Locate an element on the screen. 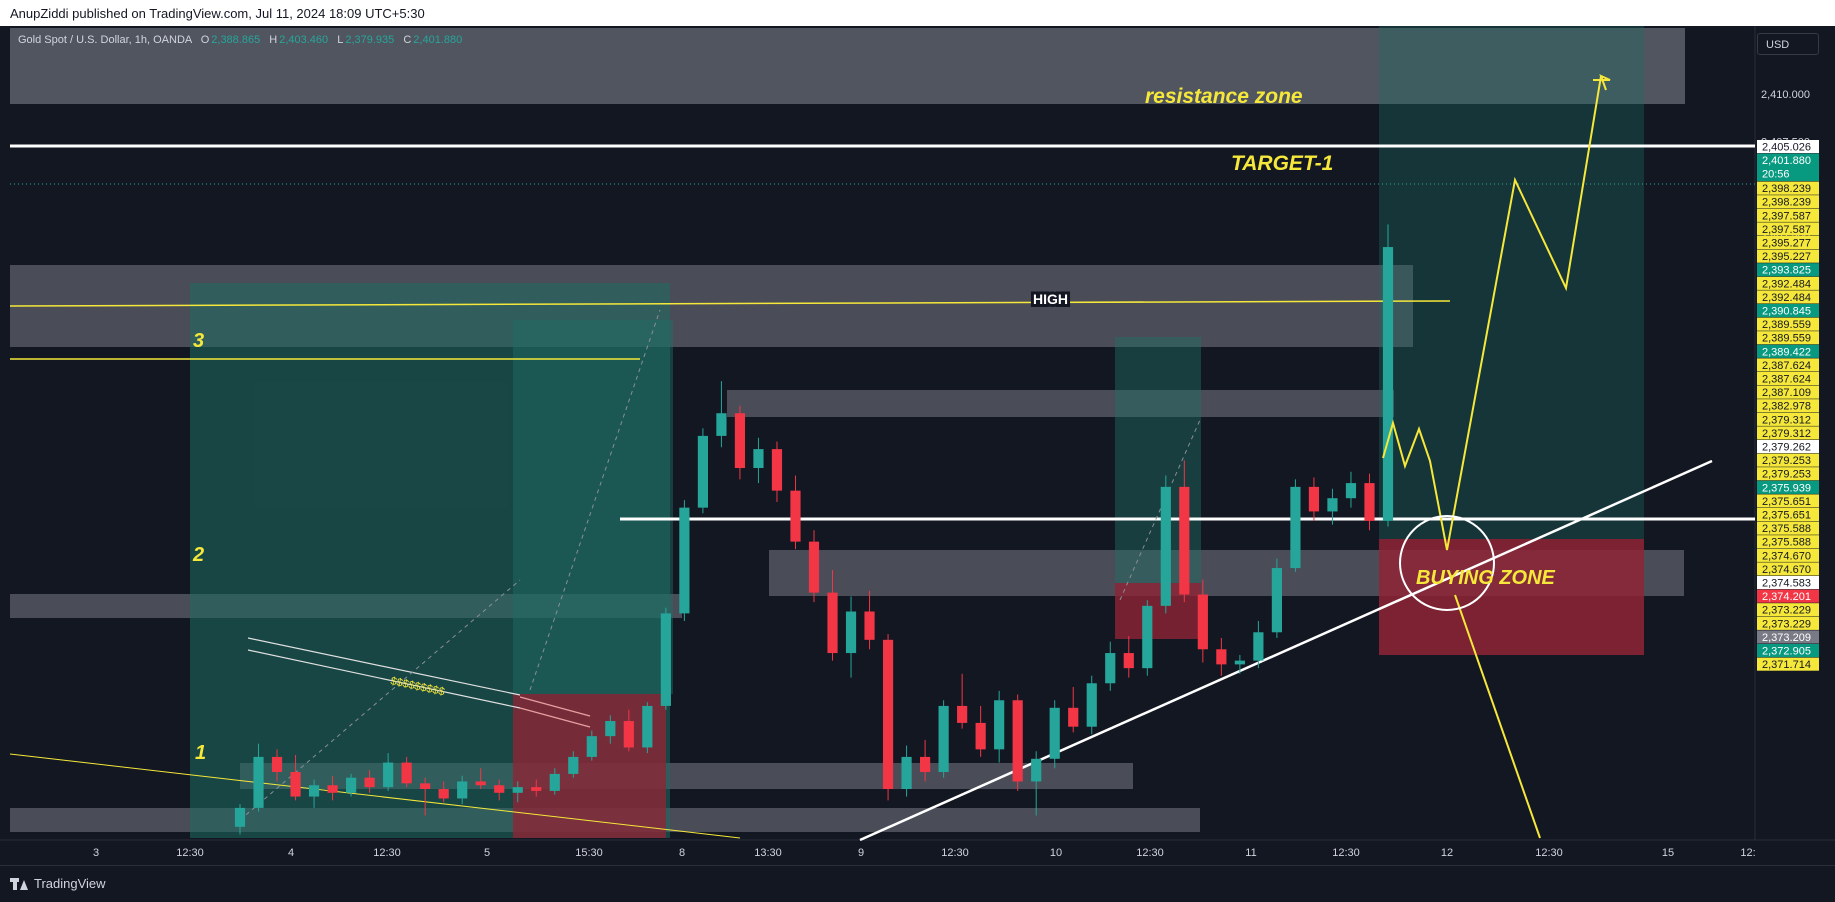 This screenshot has width=1835, height=902. buying-zone-loss-box is located at coordinates (1511, 597).